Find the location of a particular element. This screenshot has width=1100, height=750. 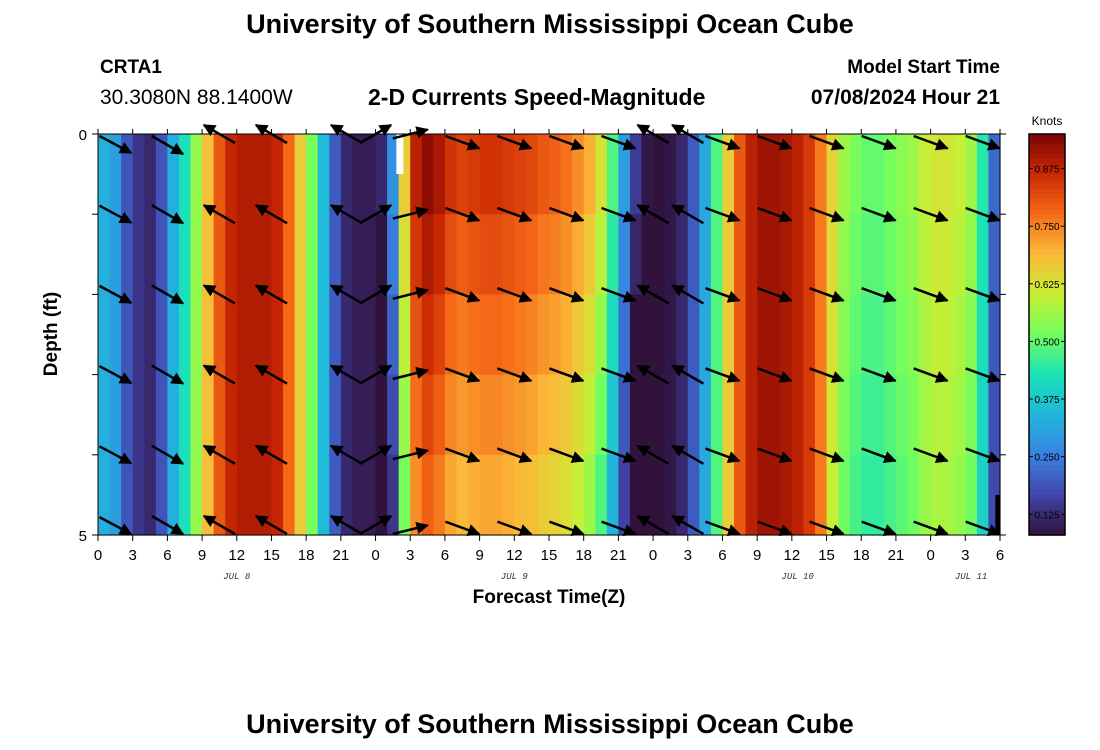

colorbar-tick-label: 0.750 is located at coordinates (1046, 227).